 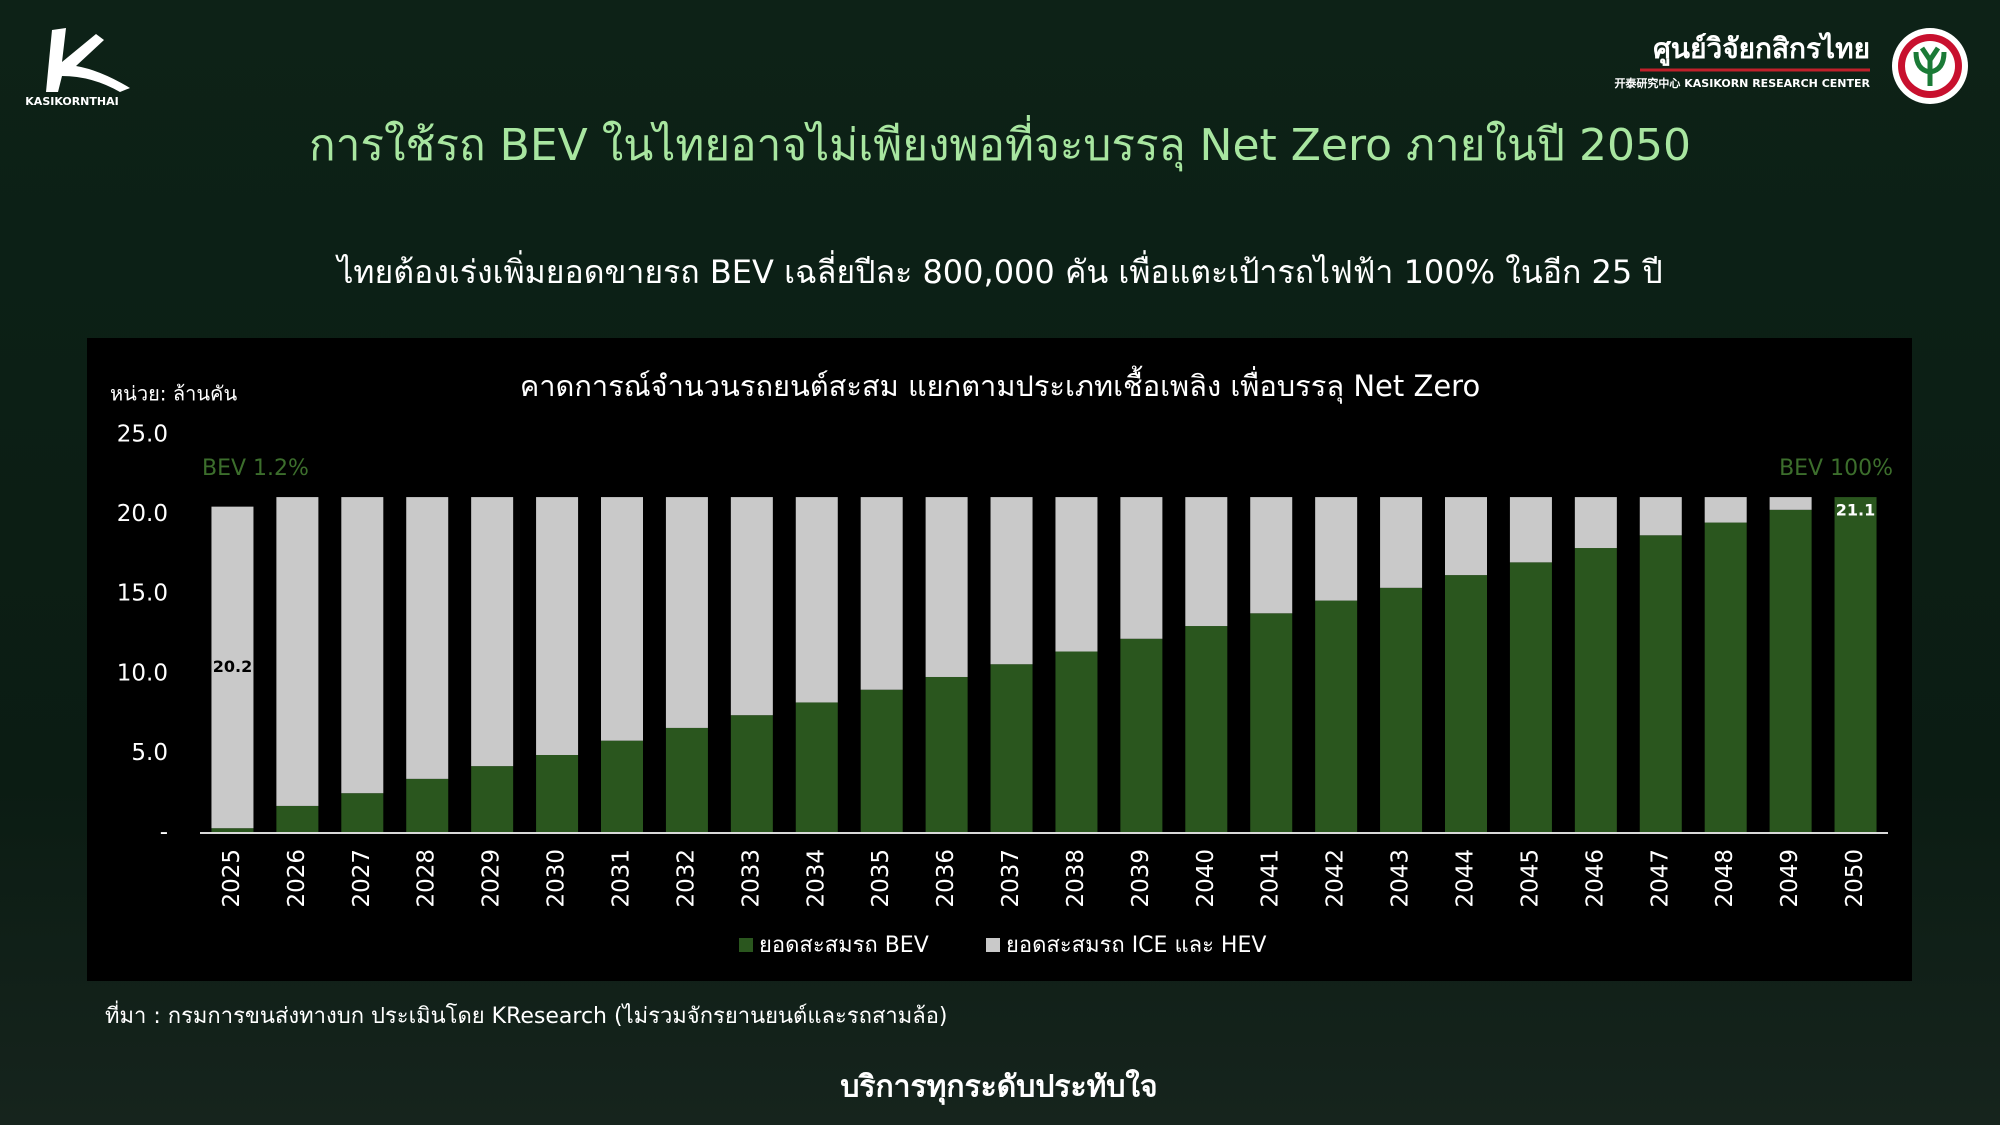 What do you see at coordinates (1595, 878) in the screenshot?
I see `x-tick-label: 2046` at bounding box center [1595, 878].